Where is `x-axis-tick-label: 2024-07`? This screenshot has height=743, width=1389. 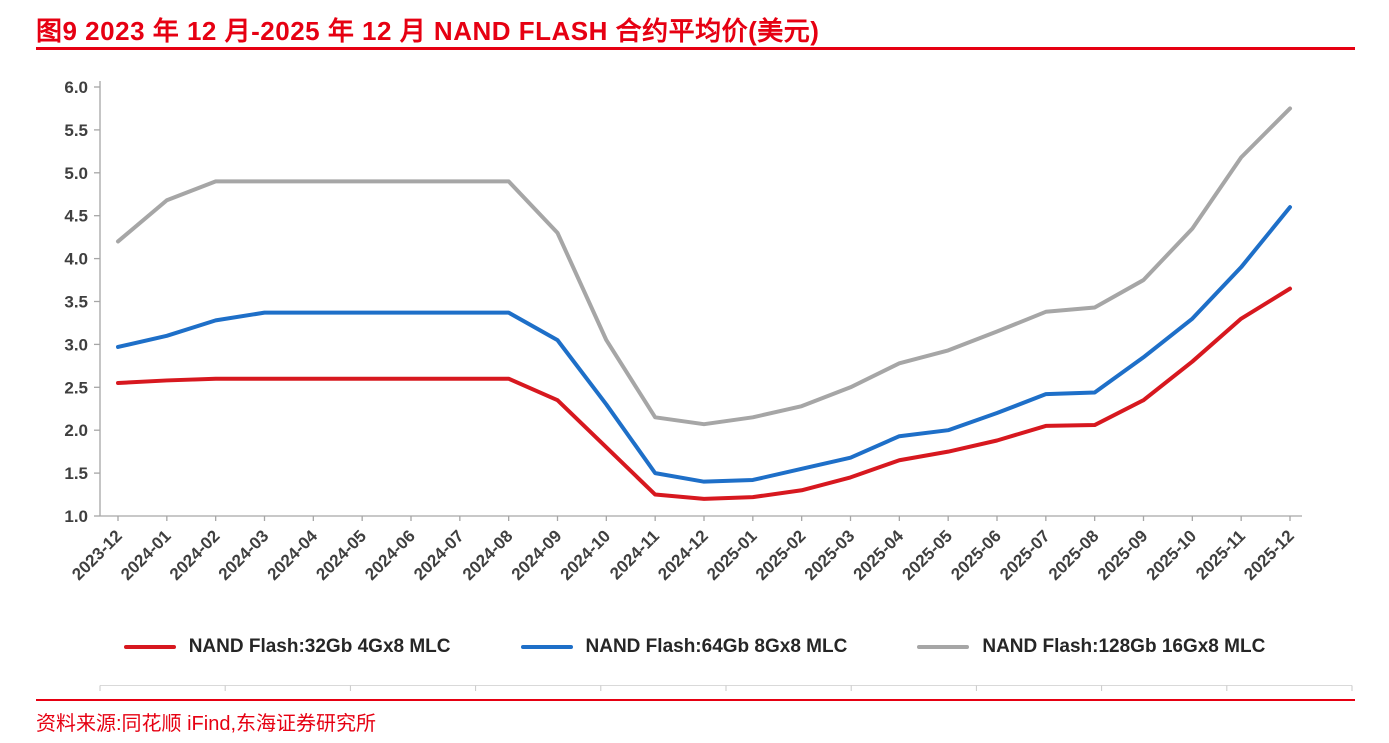 x-axis-tick-label: 2024-07 is located at coordinates (439, 555).